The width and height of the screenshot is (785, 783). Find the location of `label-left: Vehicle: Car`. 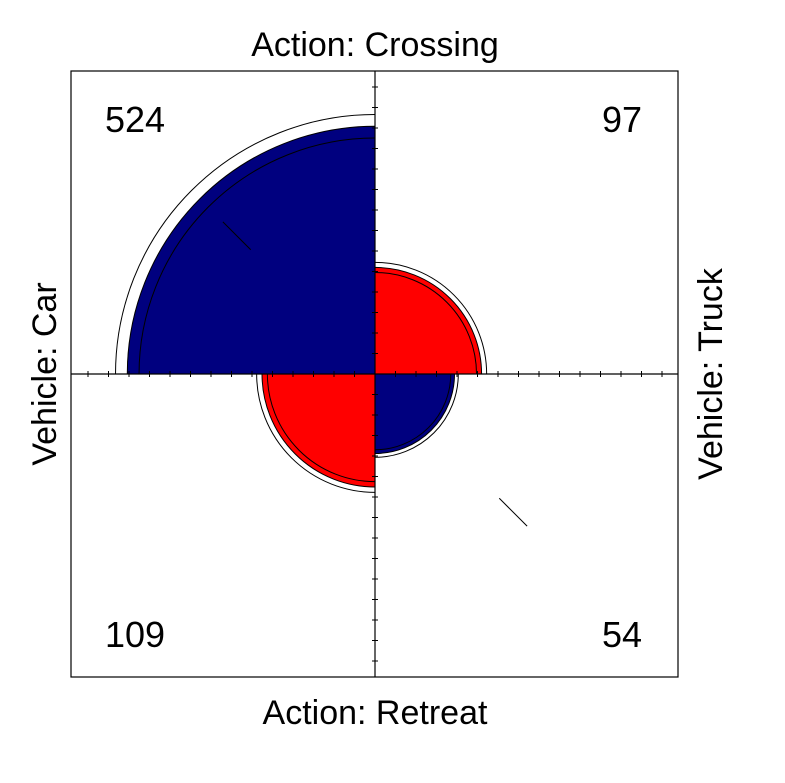

label-left: Vehicle: Car is located at coordinates (45, 373).